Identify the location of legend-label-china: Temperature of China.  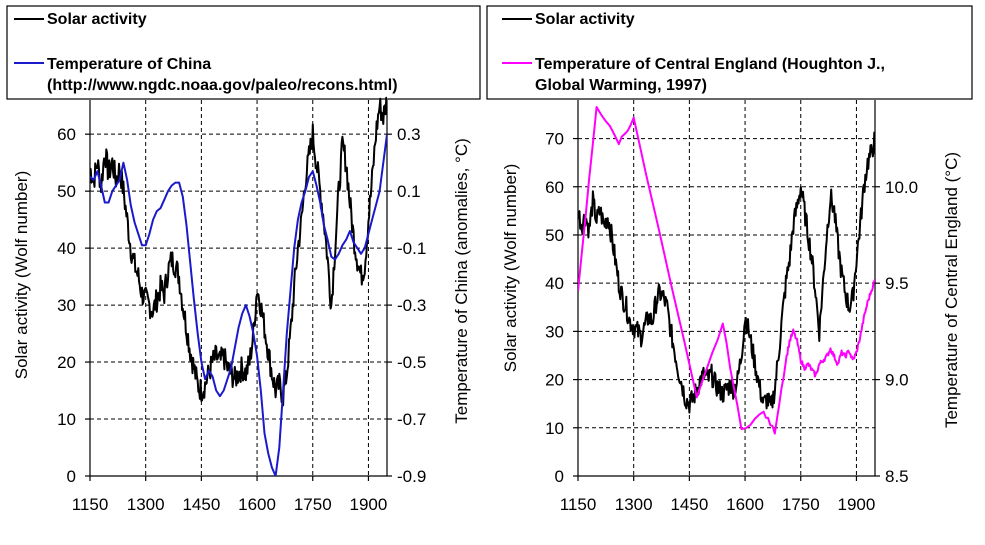
(129, 64).